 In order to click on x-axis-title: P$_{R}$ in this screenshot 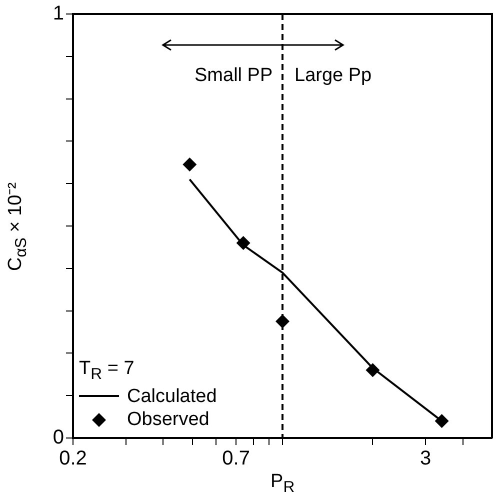, I will do `click(282, 483)`.